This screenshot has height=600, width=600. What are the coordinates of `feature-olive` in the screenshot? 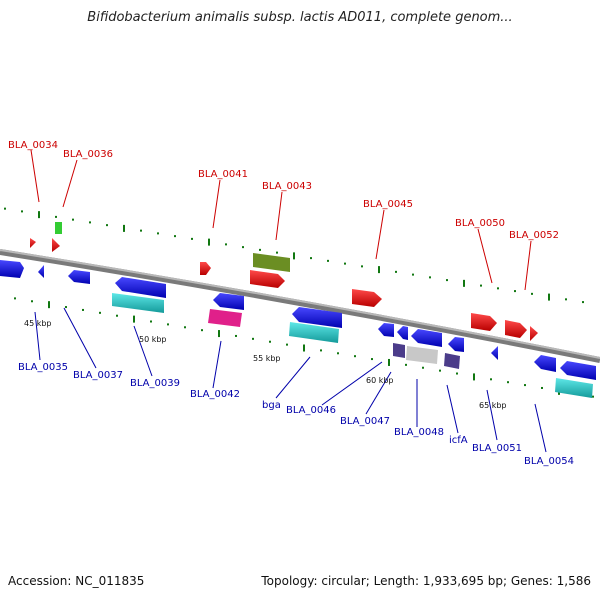 It's located at (271, 262).